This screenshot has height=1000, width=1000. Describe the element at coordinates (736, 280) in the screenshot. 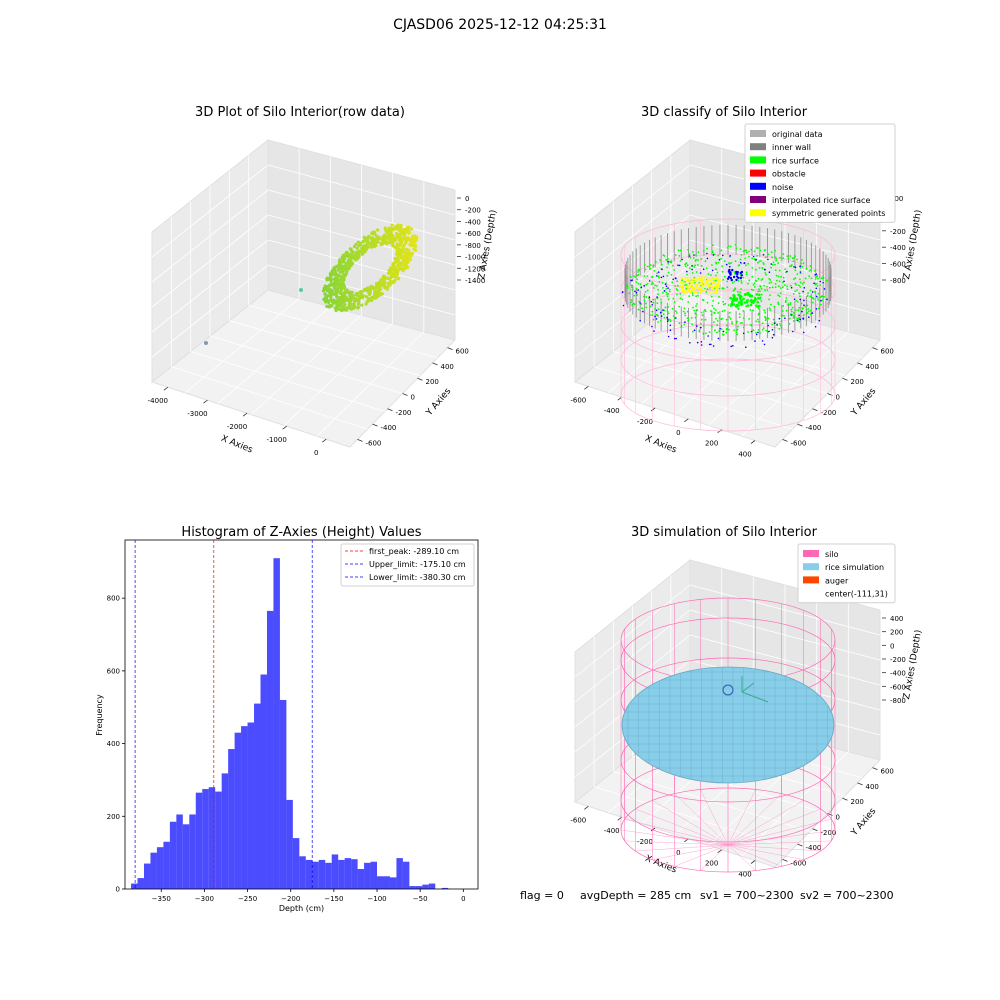

I see `panel-2-noise-cluster` at that location.